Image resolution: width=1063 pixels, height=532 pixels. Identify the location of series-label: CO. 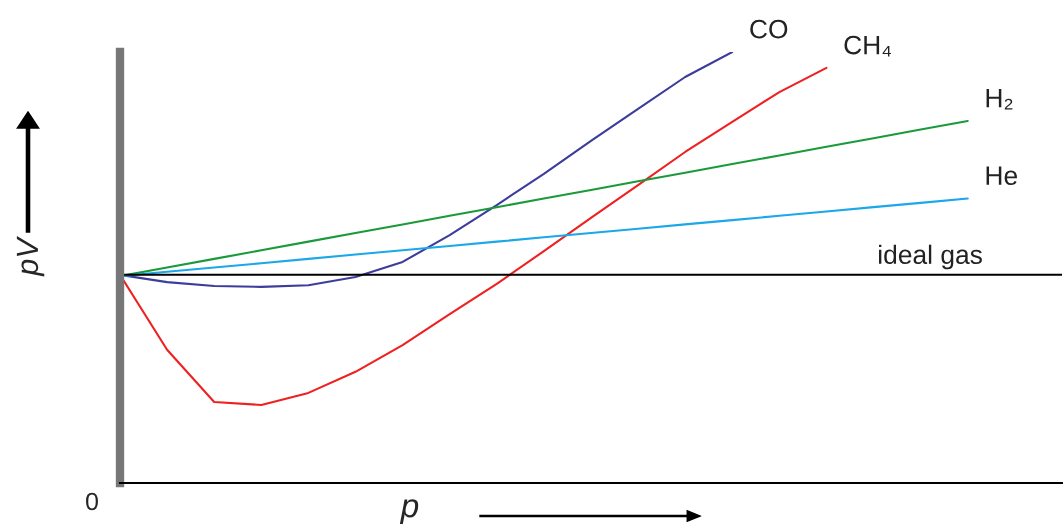
(769, 29).